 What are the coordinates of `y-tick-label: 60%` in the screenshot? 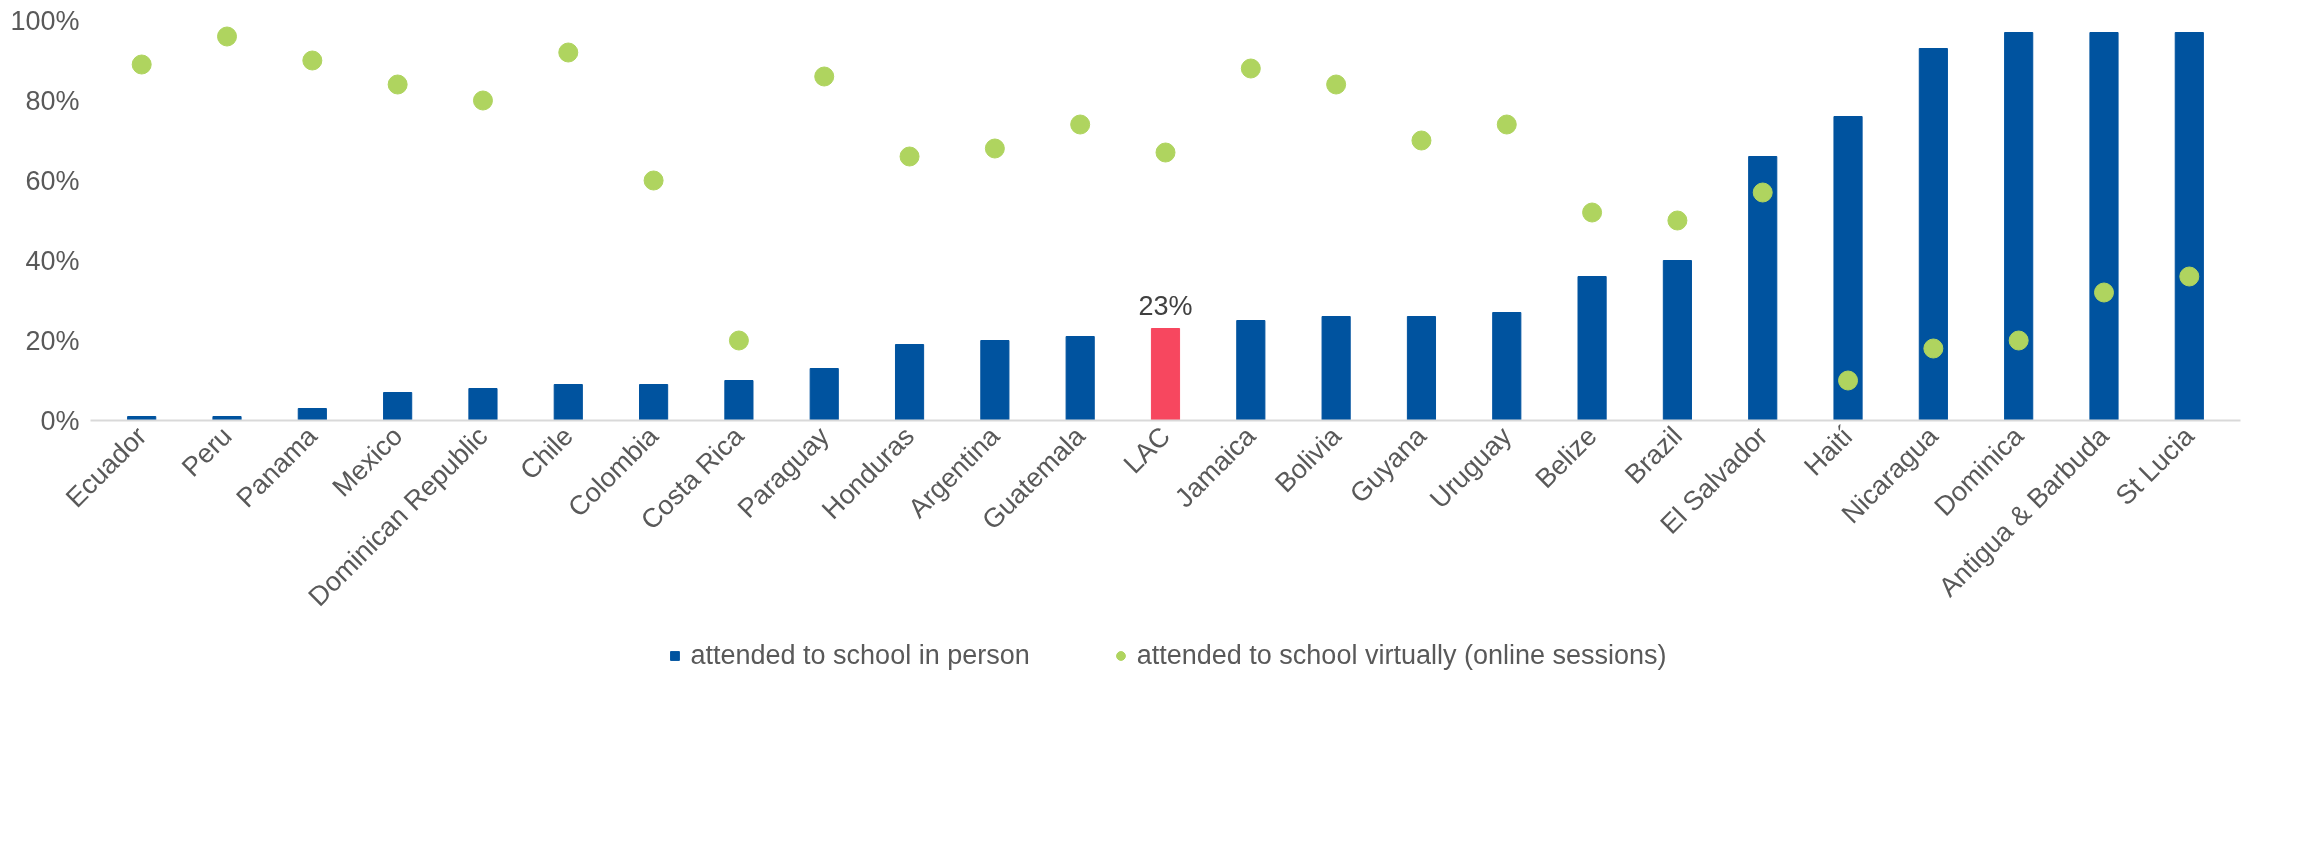 It's located at (52, 180).